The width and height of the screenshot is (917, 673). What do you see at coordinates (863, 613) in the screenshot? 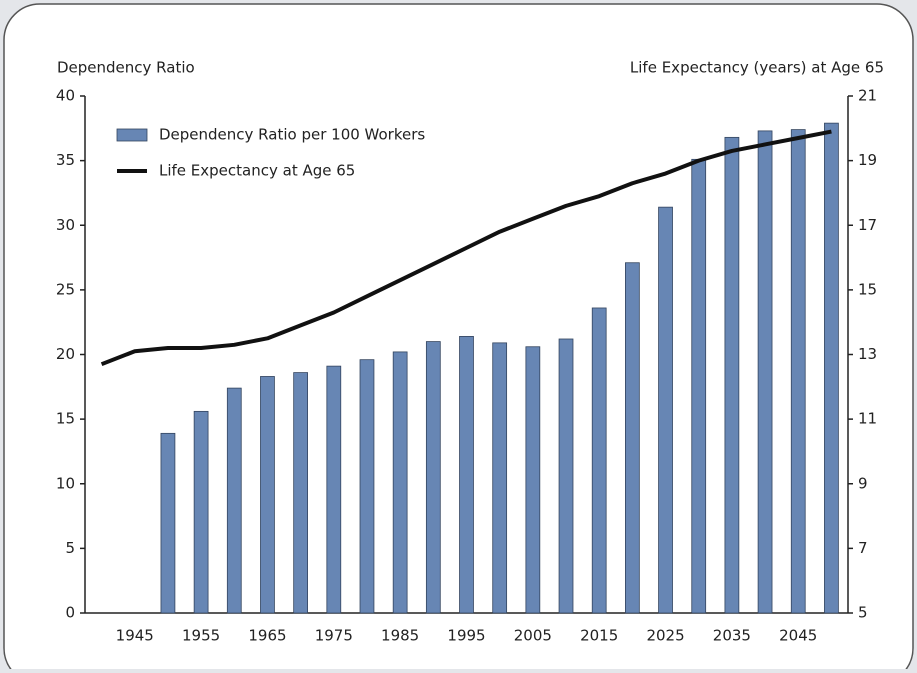
I see `y2-tick-label: 5` at bounding box center [863, 613].